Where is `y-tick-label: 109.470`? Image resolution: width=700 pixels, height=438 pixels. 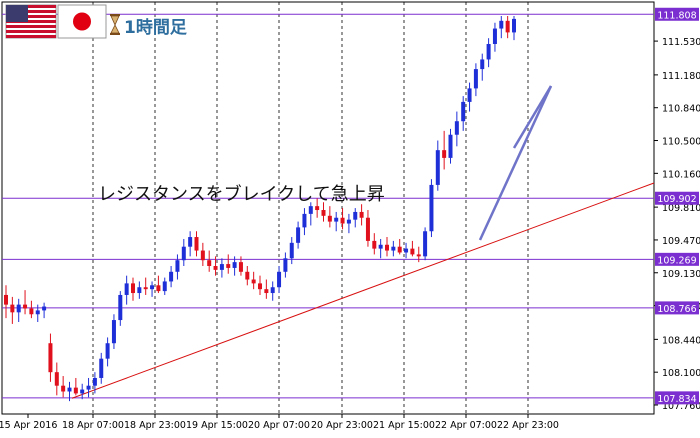
y-tick-label: 109.470 is located at coordinates (681, 241).